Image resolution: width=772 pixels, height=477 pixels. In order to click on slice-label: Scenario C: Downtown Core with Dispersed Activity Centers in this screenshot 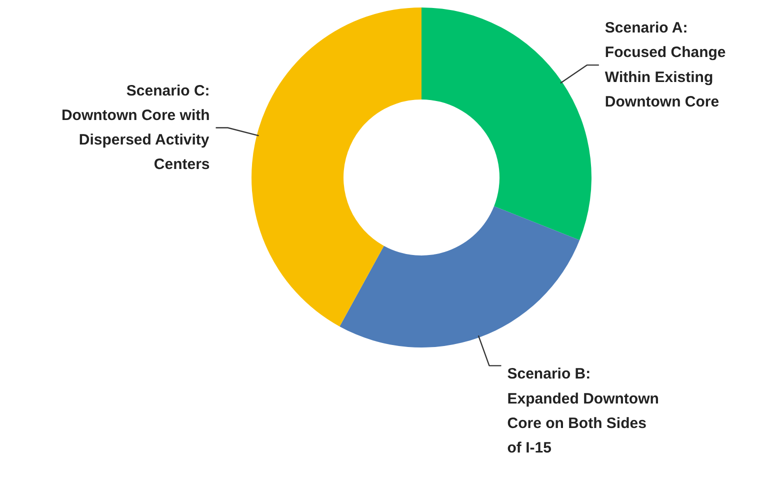, I will do `click(135, 128)`.